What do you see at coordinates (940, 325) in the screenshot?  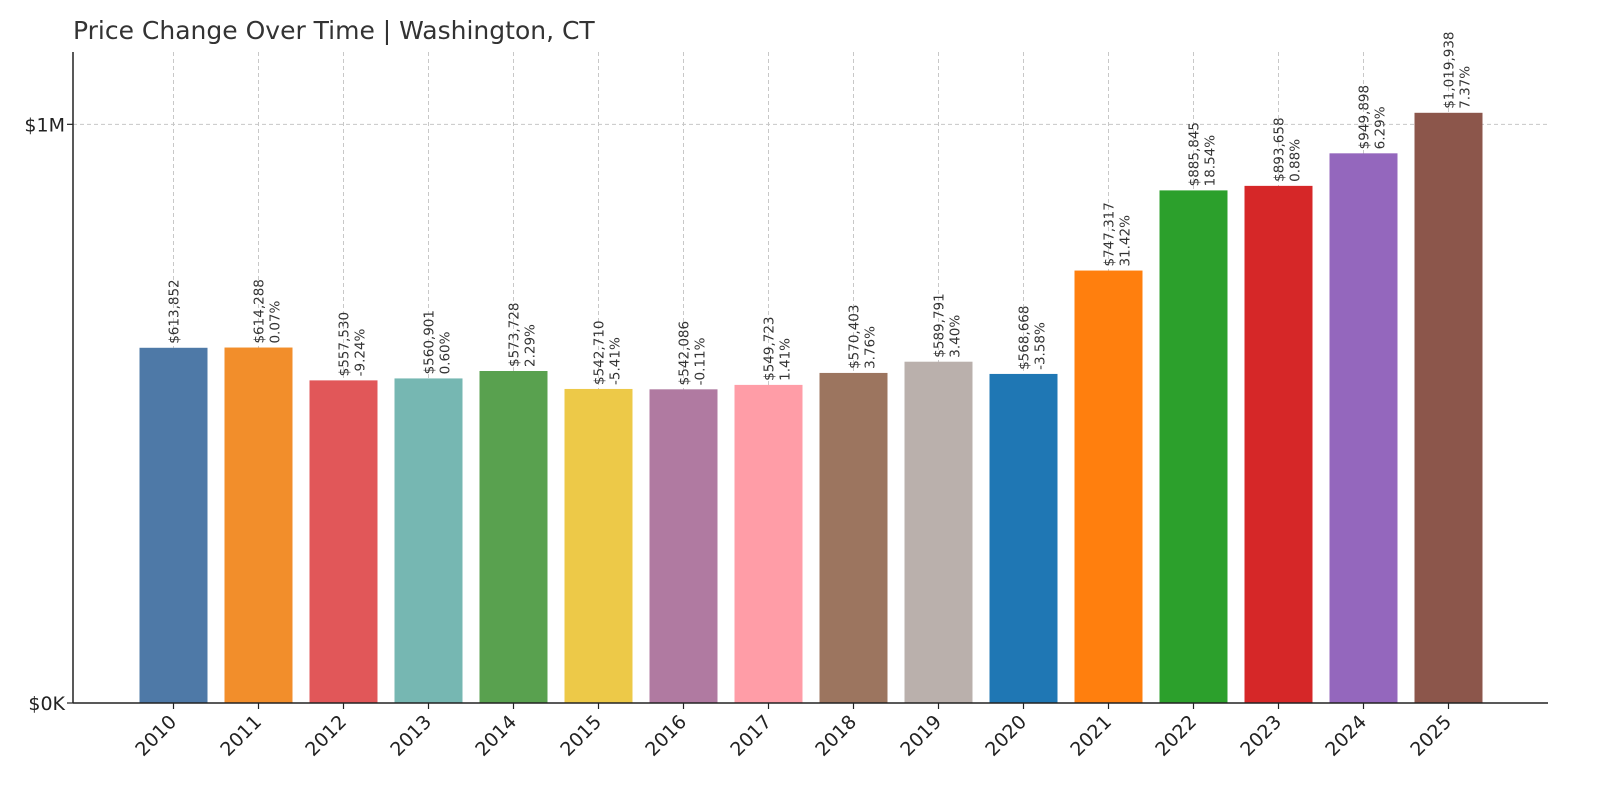 I see `bar-value-label: $589,791` at bounding box center [940, 325].